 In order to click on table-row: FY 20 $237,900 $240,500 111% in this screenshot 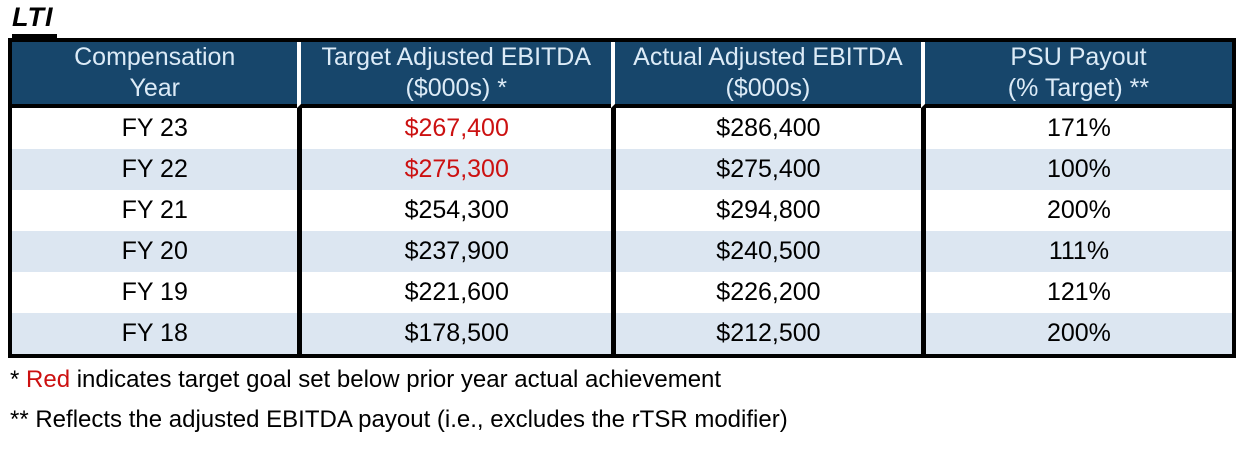, I will do `click(622, 251)`.